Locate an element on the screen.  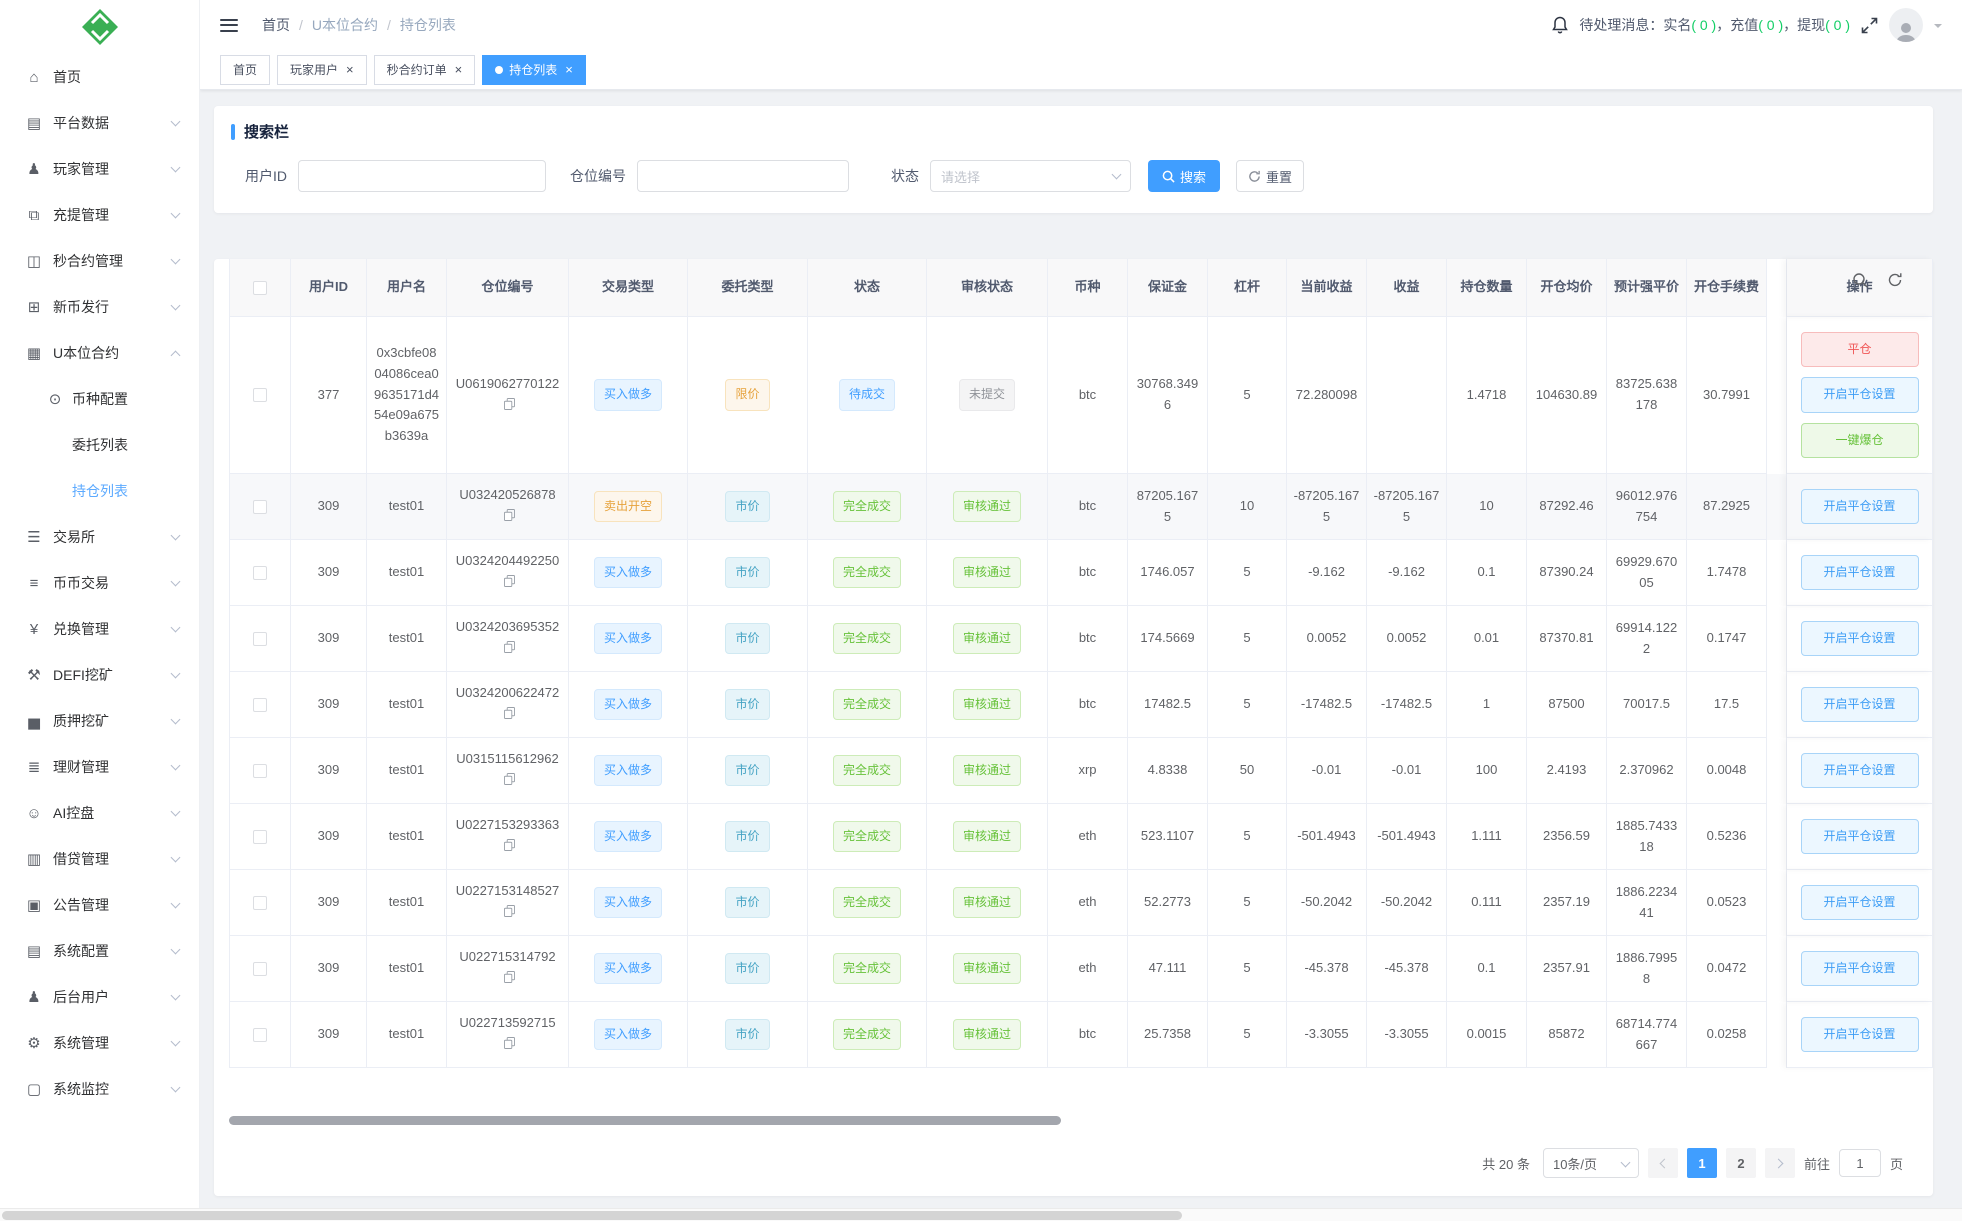
cell-pos: U0315115612962 is located at coordinates (508, 771).